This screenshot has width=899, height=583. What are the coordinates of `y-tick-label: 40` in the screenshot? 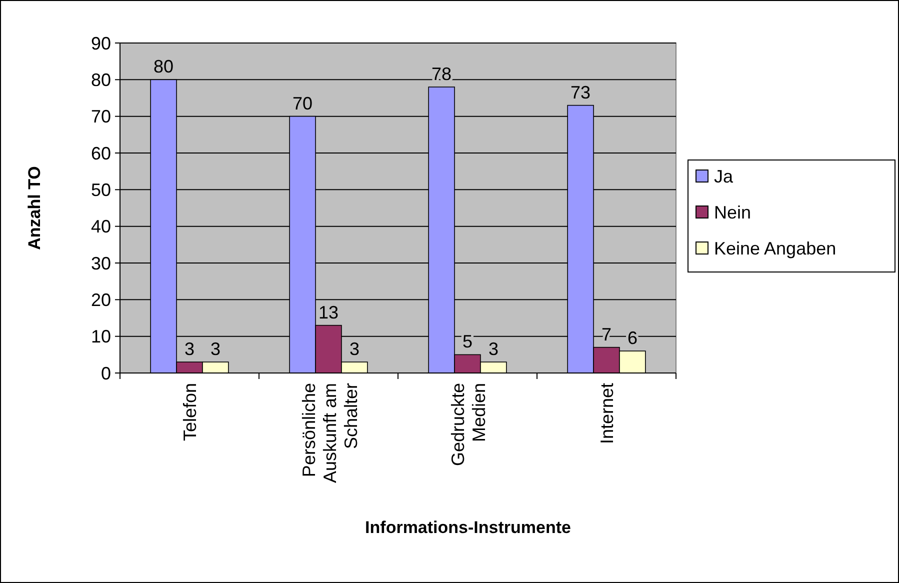 It's located at (100, 226).